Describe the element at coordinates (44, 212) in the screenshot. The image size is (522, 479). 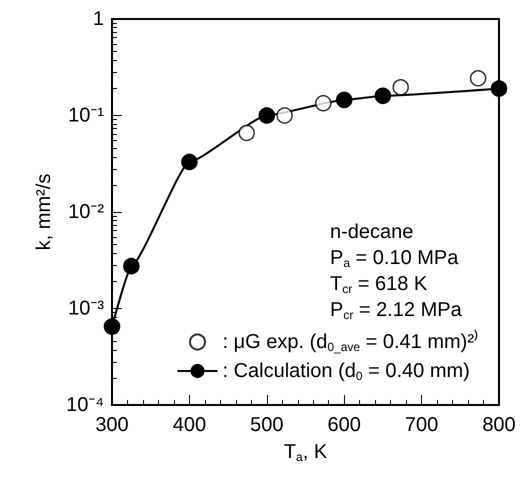
I see `y-axis-title: k, mm²/s` at that location.